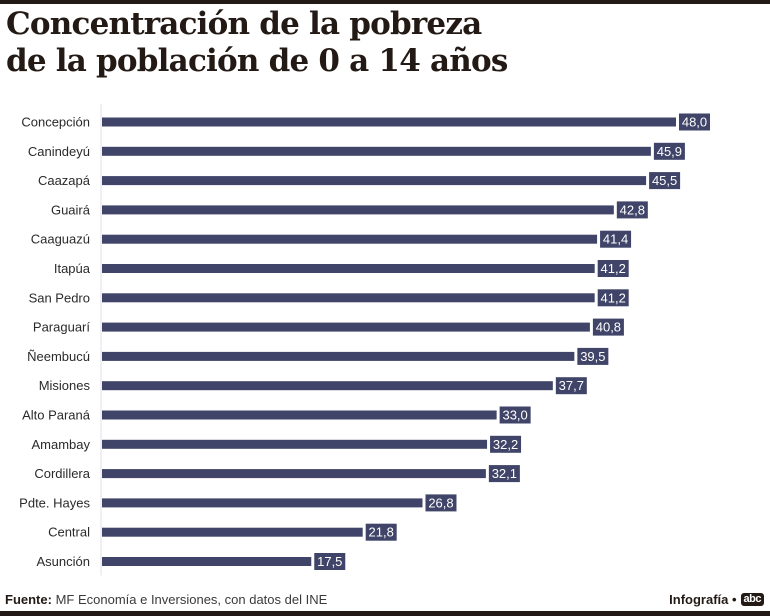 This screenshot has height=616, width=770. I want to click on value-label: 33,0, so click(514, 415).